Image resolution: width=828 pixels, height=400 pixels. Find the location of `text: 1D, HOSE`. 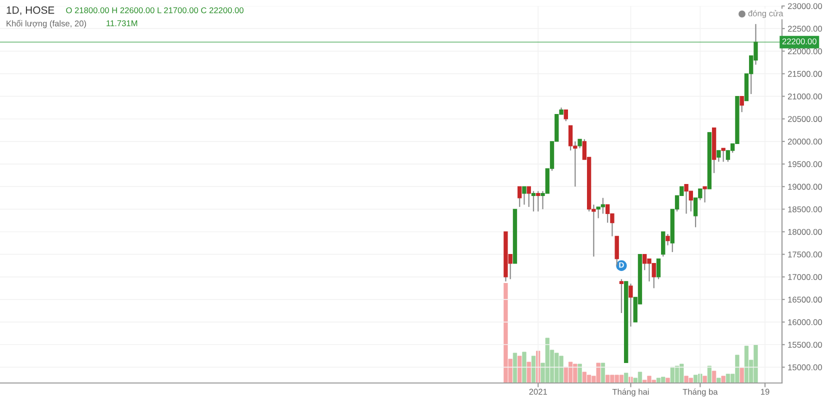

text: 1D, HOSE is located at coordinates (30, 11).